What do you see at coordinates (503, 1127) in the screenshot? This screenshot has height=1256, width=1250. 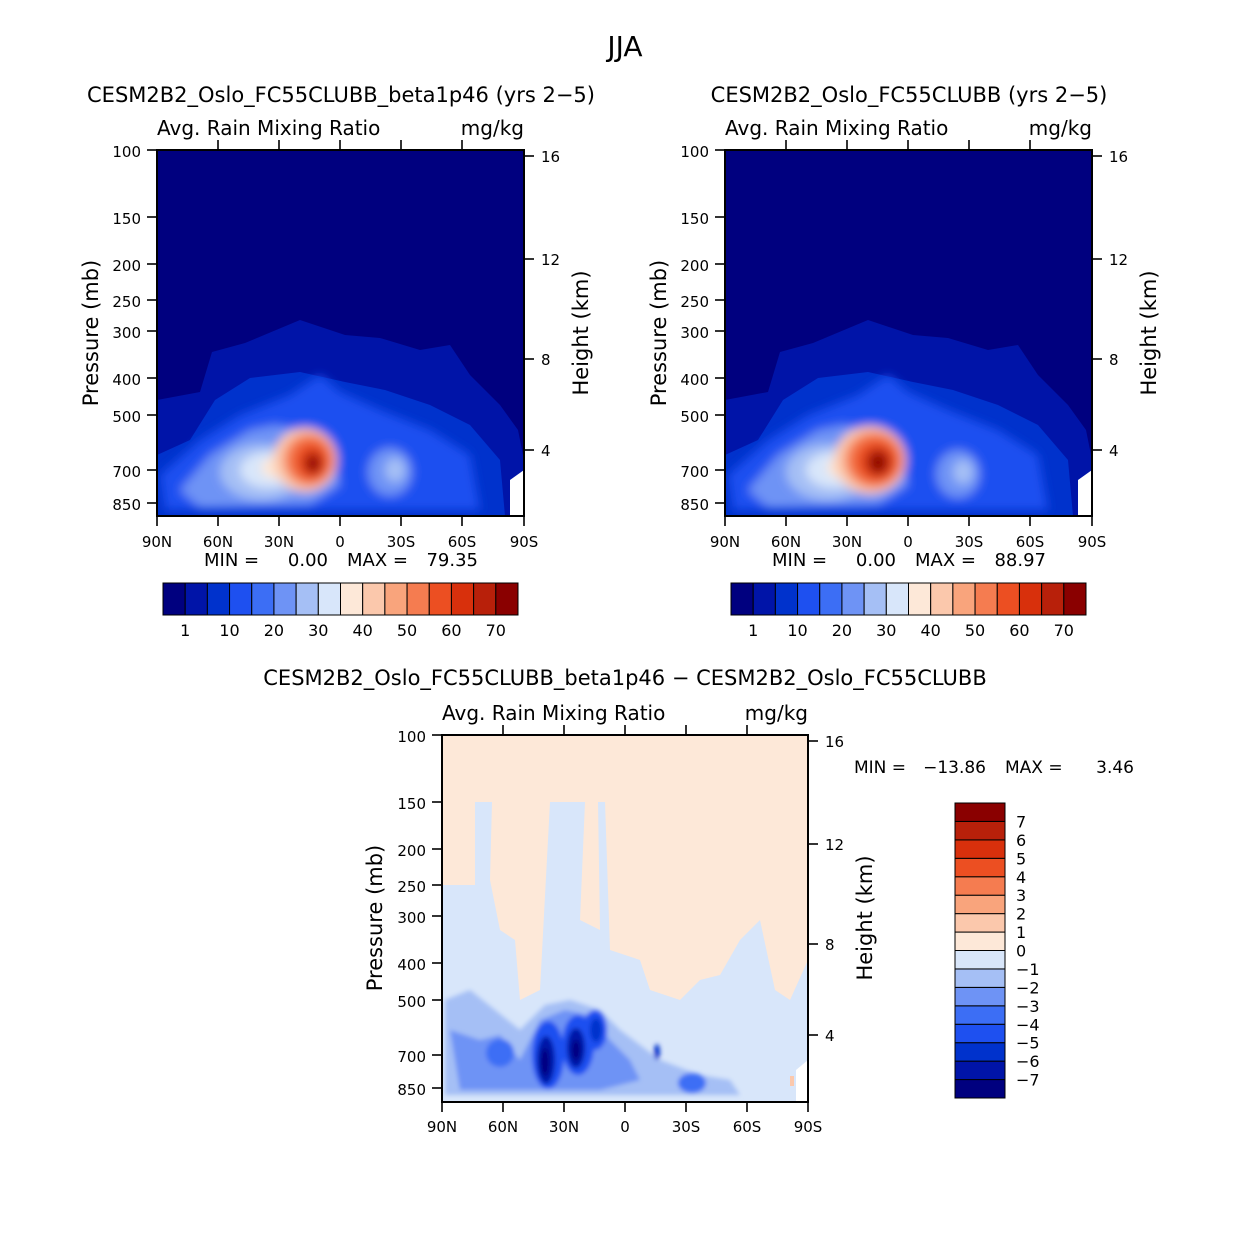 I see `lat-tick-label: 60N` at bounding box center [503, 1127].